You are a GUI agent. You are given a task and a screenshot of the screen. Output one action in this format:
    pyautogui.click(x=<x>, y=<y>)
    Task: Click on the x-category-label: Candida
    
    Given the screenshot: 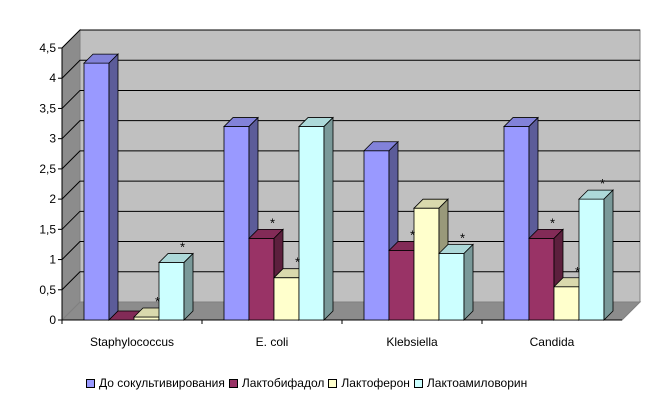 What is the action you would take?
    pyautogui.click(x=552, y=342)
    